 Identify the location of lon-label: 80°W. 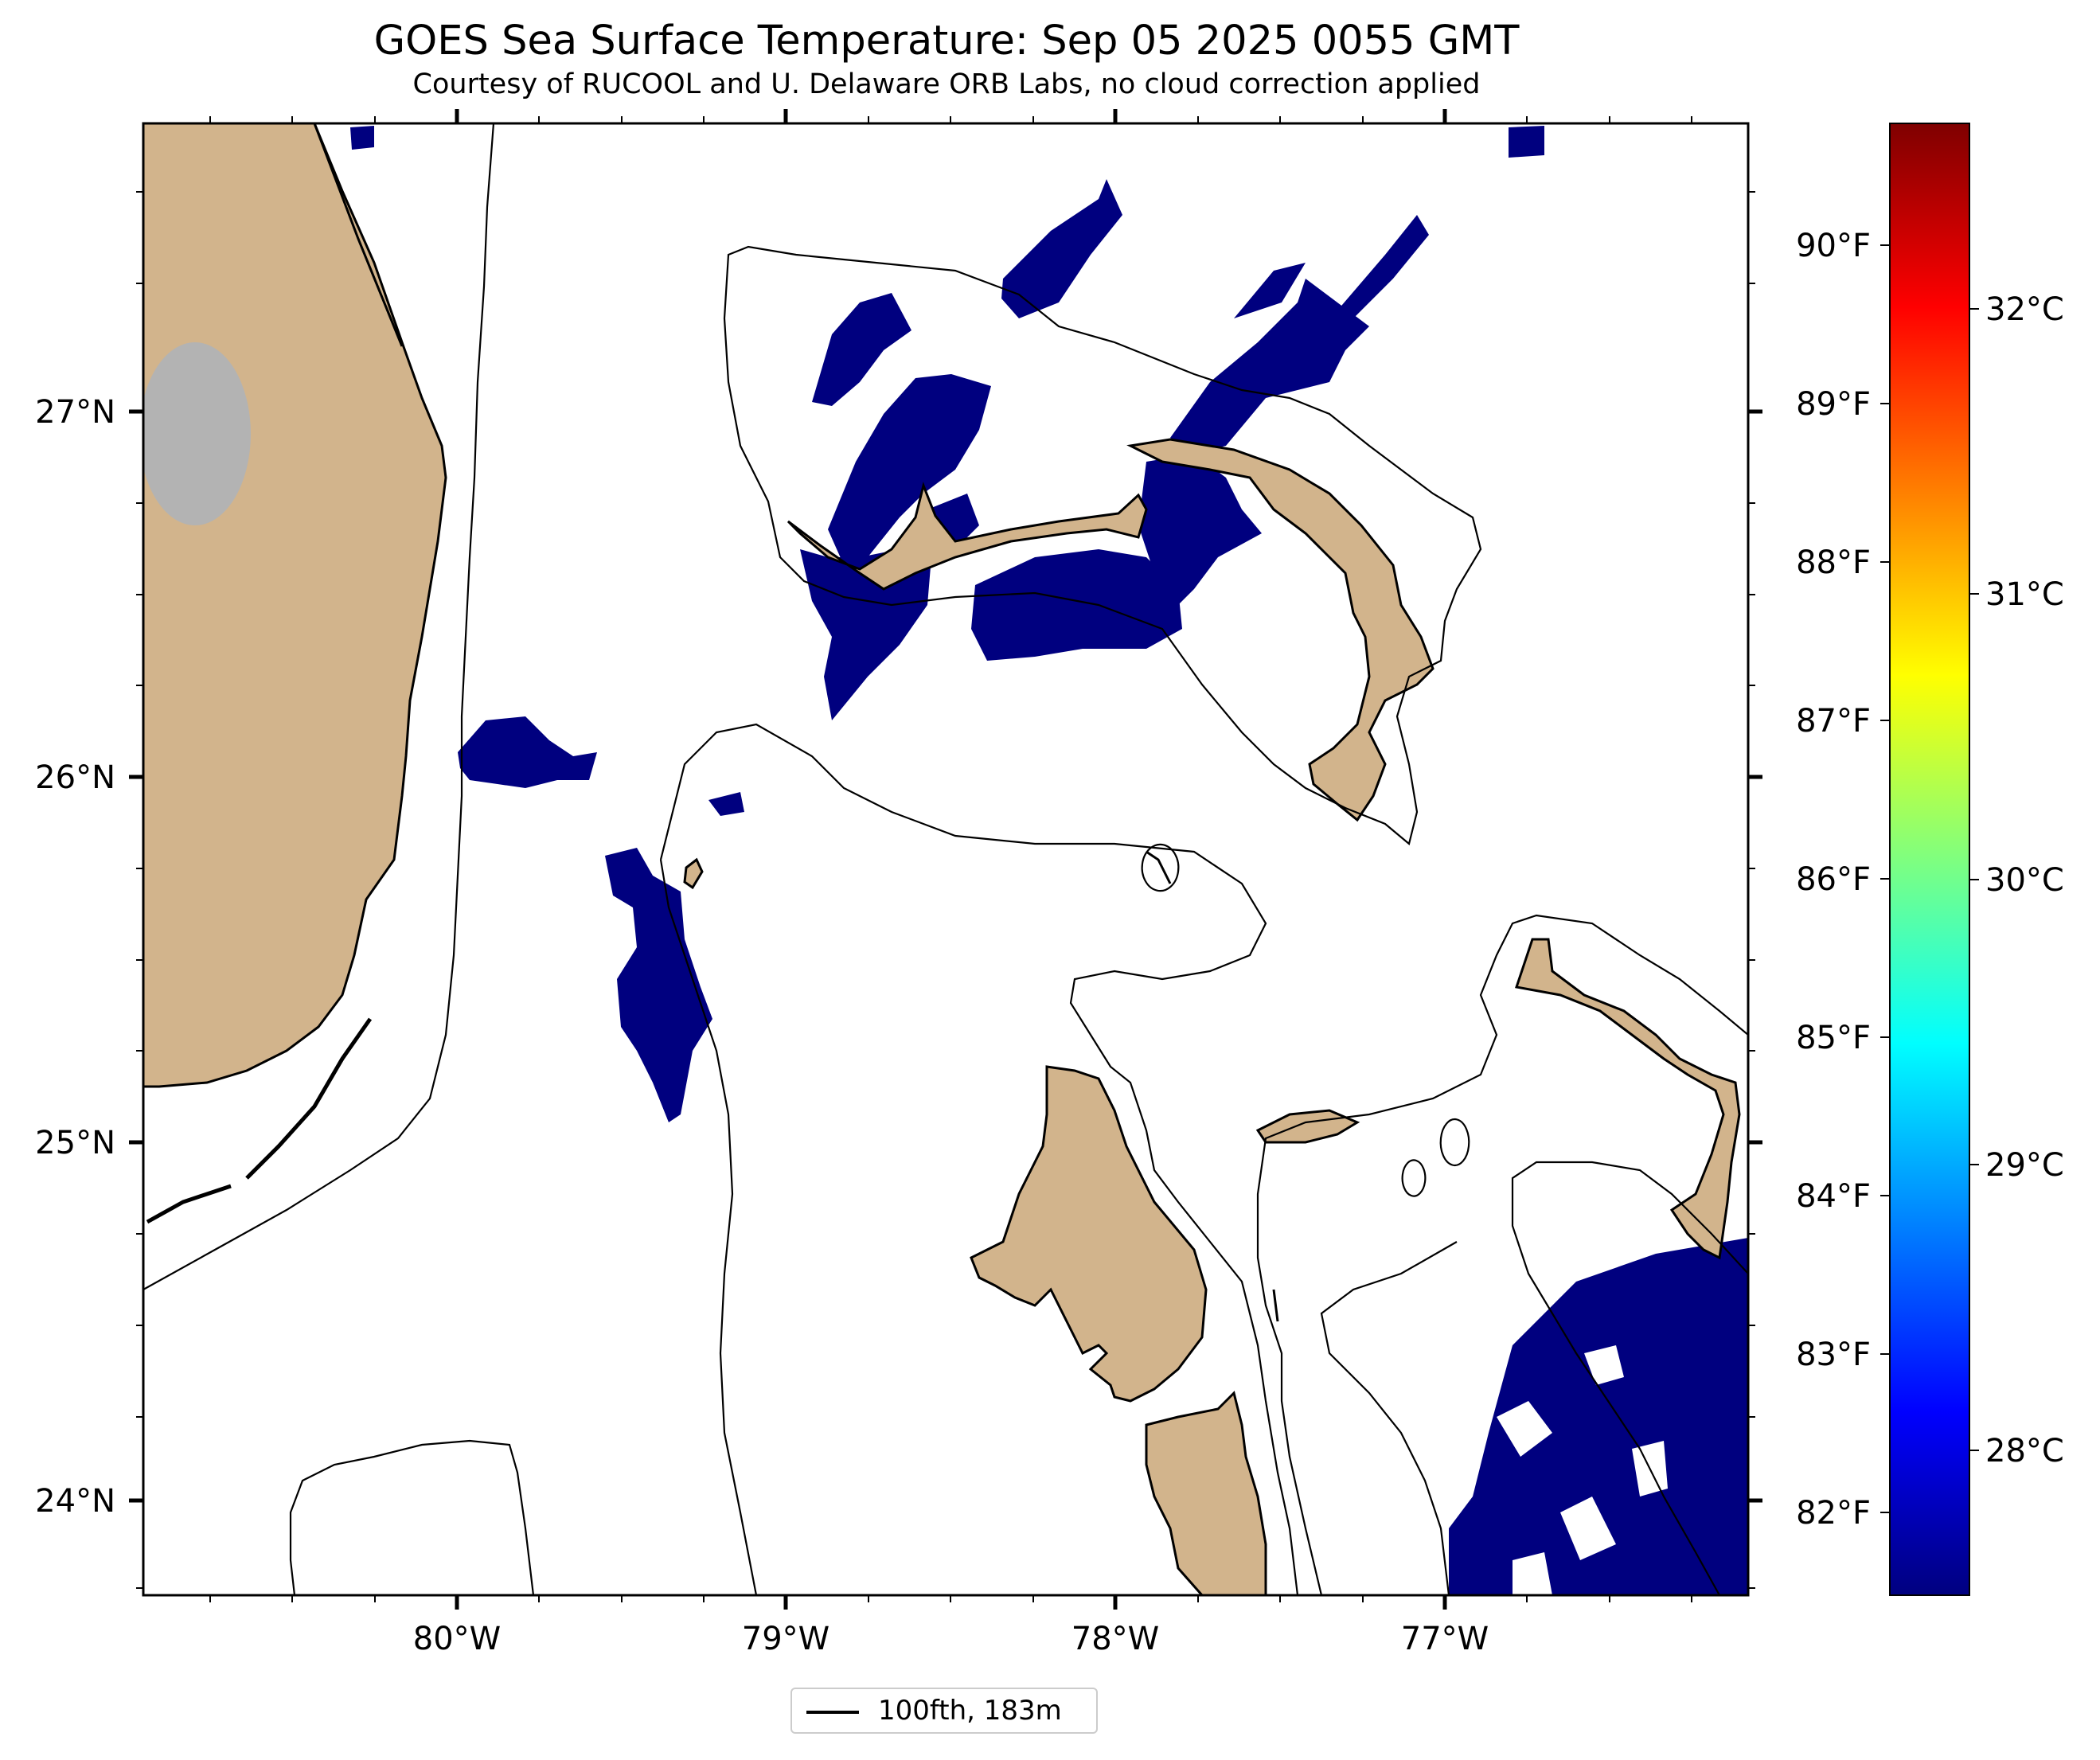
(457, 1639).